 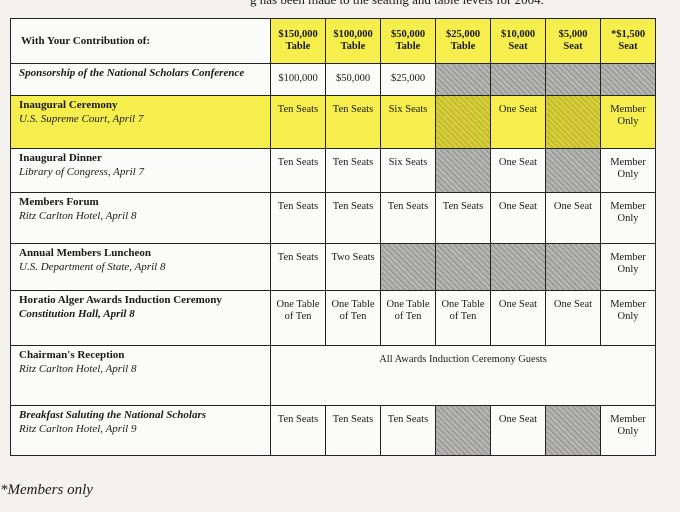 I want to click on column-header: $10,000 Seat, so click(x=518, y=41).